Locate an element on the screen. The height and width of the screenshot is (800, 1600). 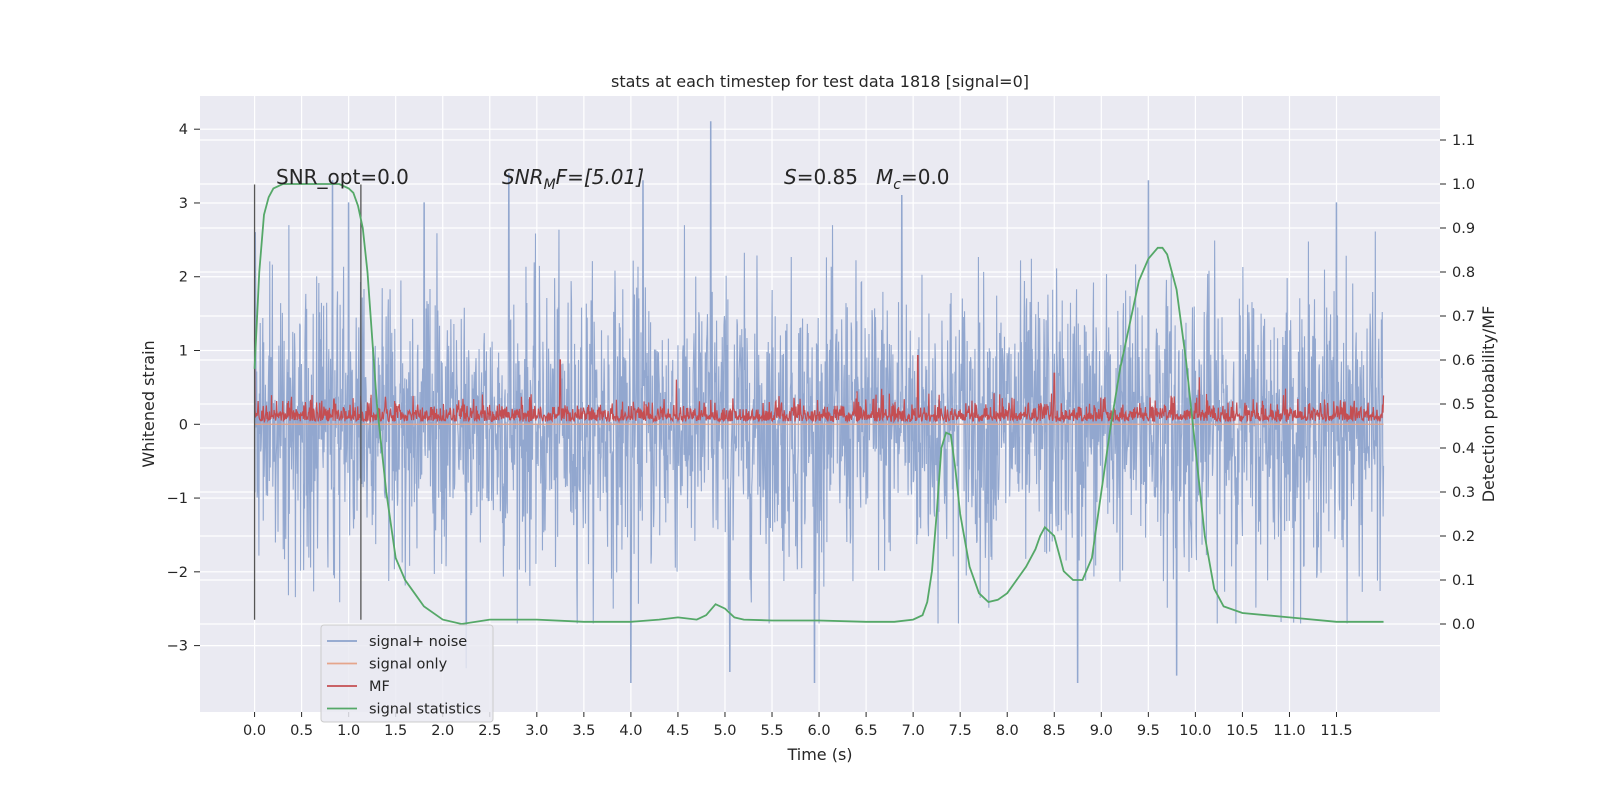
y-tick-label-right: 0.5 is located at coordinates (1463, 405).